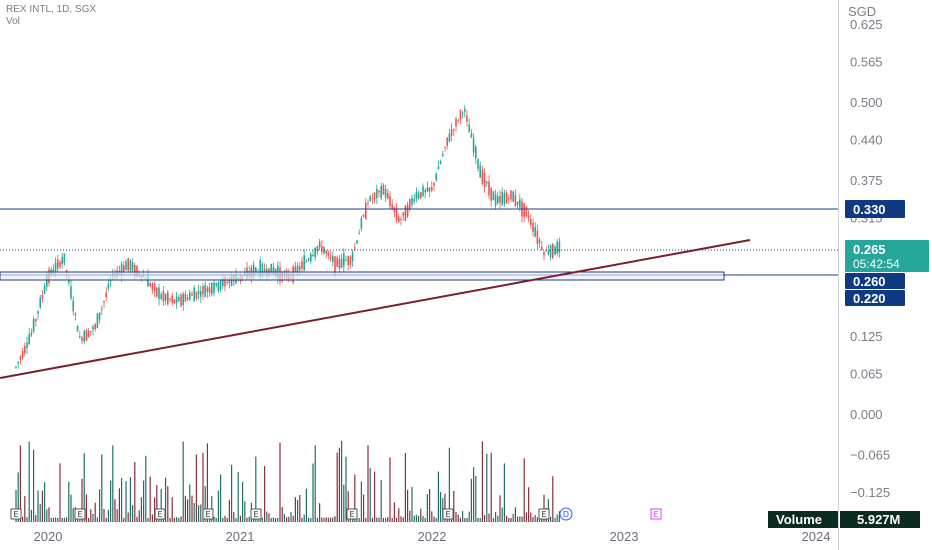  Describe the element at coordinates (878, 519) in the screenshot. I see `svg-text: 5.927M` at that location.